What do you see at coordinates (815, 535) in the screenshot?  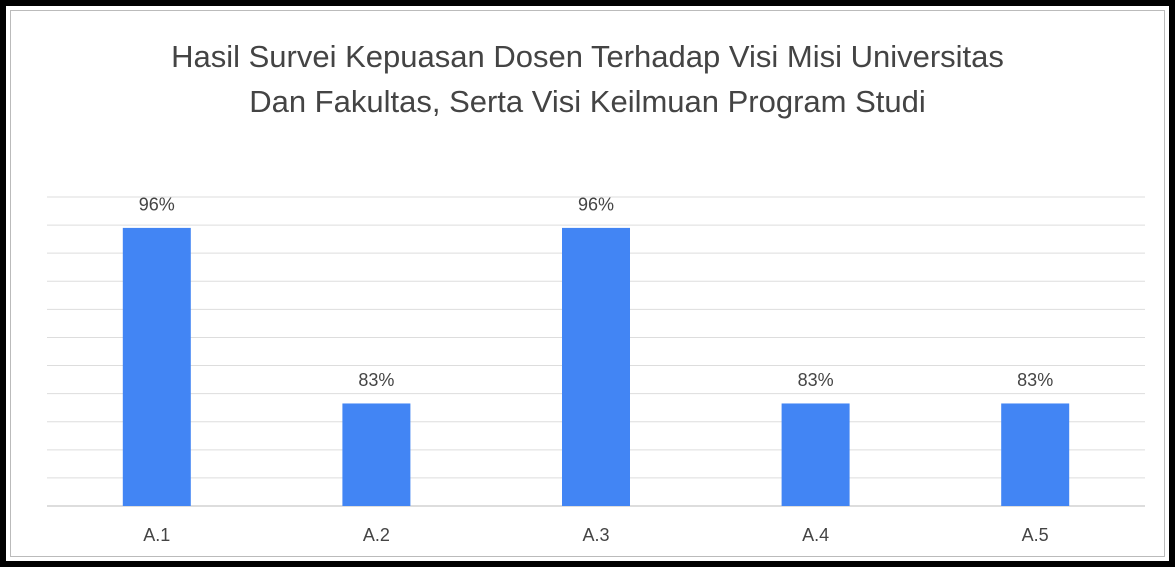 I see `x-tick-label: A.4` at bounding box center [815, 535].